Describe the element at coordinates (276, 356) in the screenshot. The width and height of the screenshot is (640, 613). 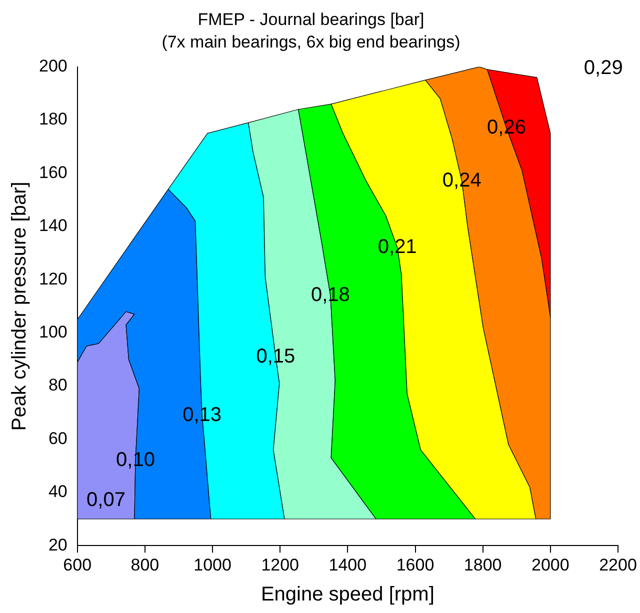
I see `annotation: 0,15` at that location.